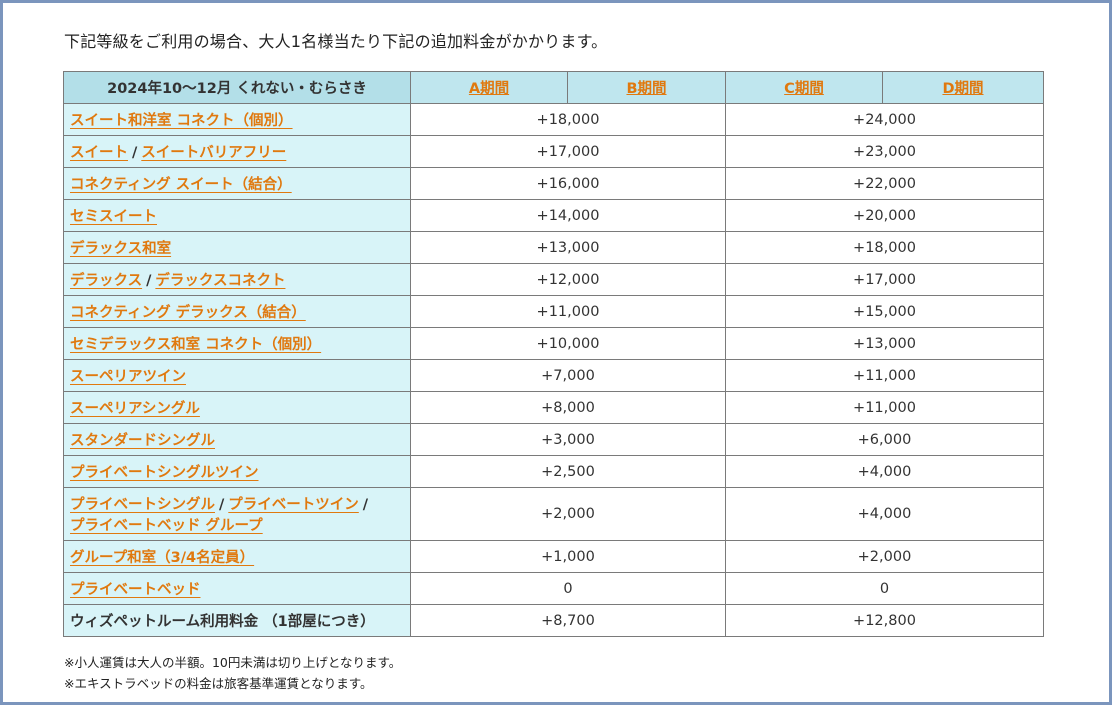 This screenshot has height=705, width=1112. What do you see at coordinates (568, 151) in the screenshot?
I see `price-ab-cell: +17,000` at bounding box center [568, 151].